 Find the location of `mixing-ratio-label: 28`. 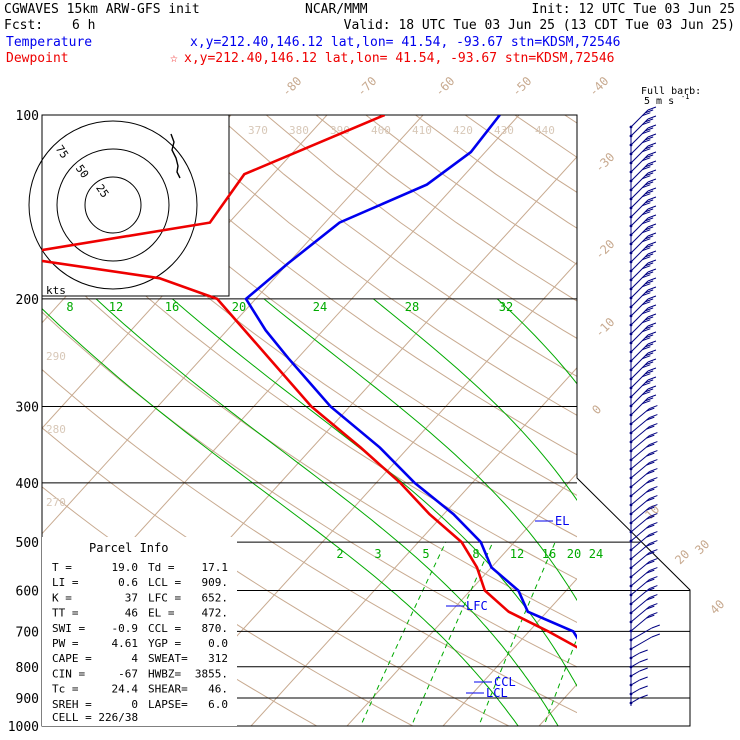

mixing-ratio-label: 28 is located at coordinates (412, 307).